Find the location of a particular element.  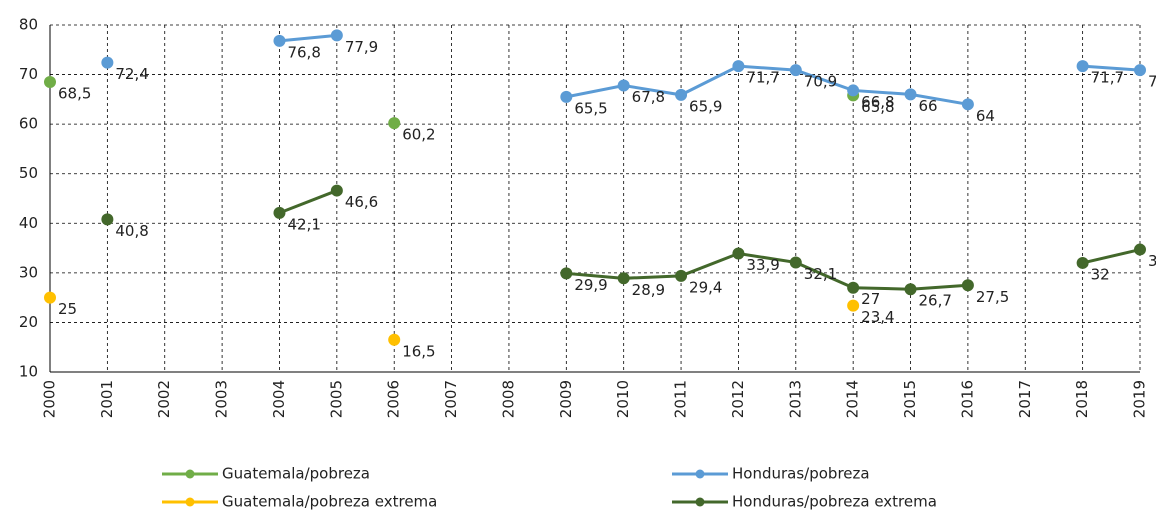

y-tick-label: 50 is located at coordinates (28, 173).